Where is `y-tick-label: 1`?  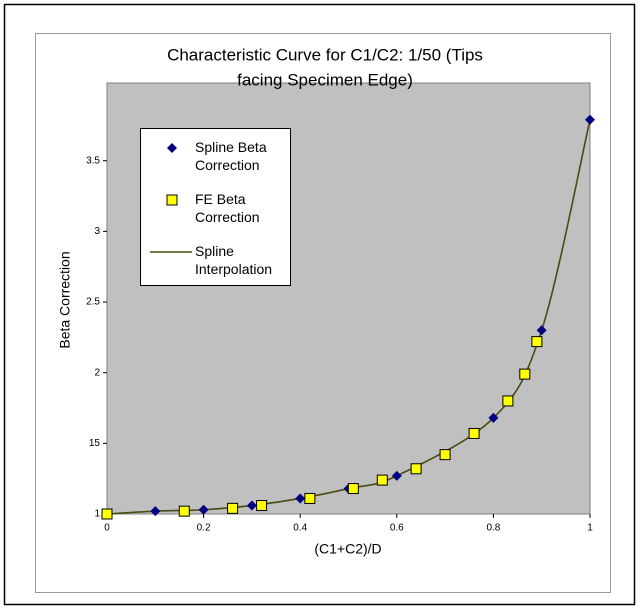 y-tick-label: 1 is located at coordinates (97, 514).